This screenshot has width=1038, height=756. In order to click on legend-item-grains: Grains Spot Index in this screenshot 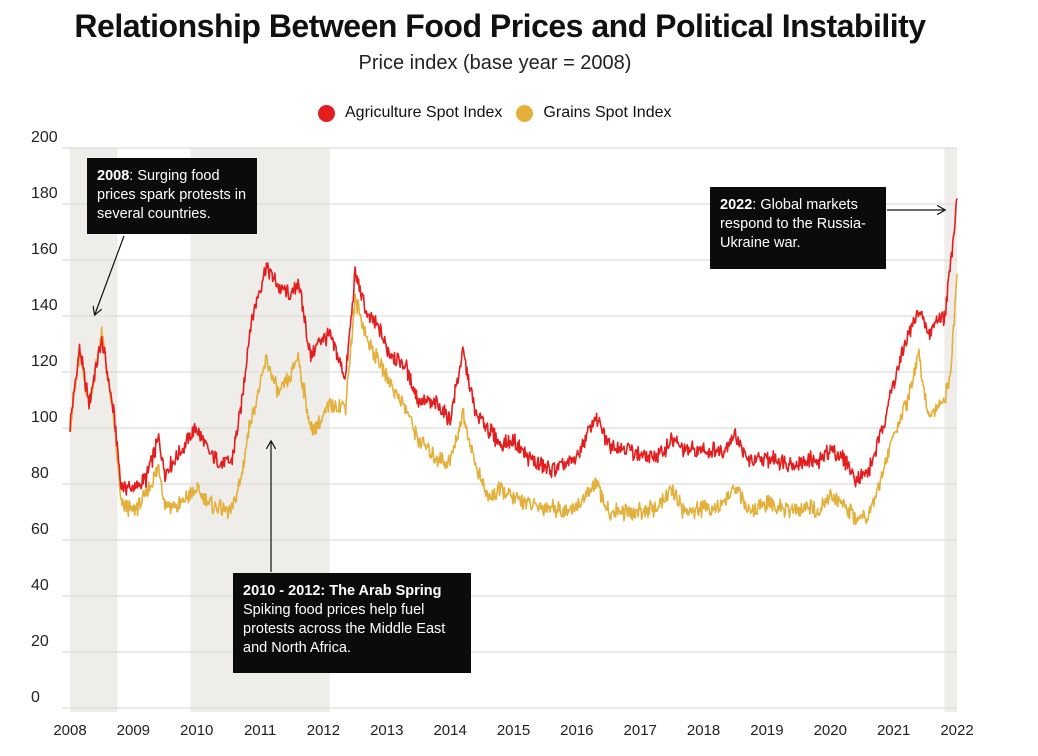, I will do `click(594, 113)`.